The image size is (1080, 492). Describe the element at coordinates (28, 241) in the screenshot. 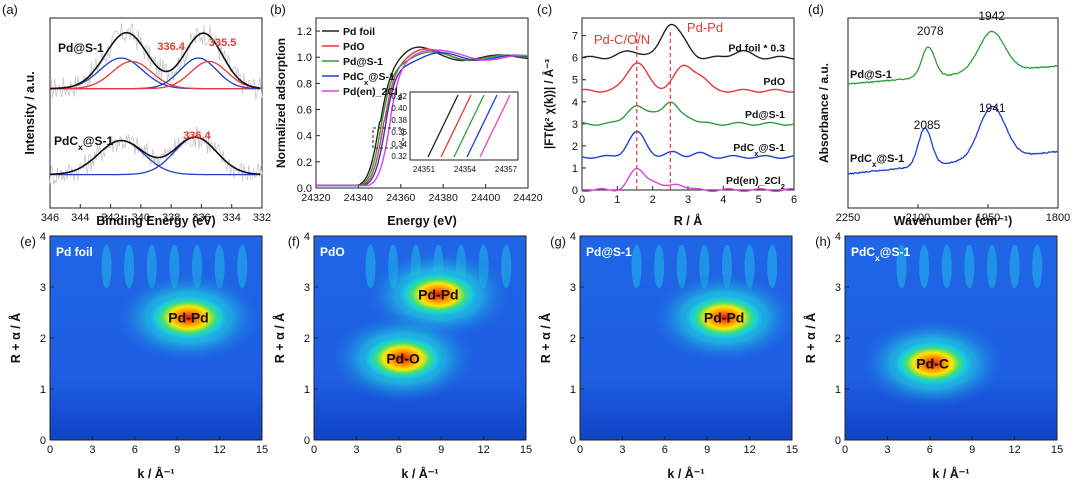

I see `text-run: (e)` at that location.